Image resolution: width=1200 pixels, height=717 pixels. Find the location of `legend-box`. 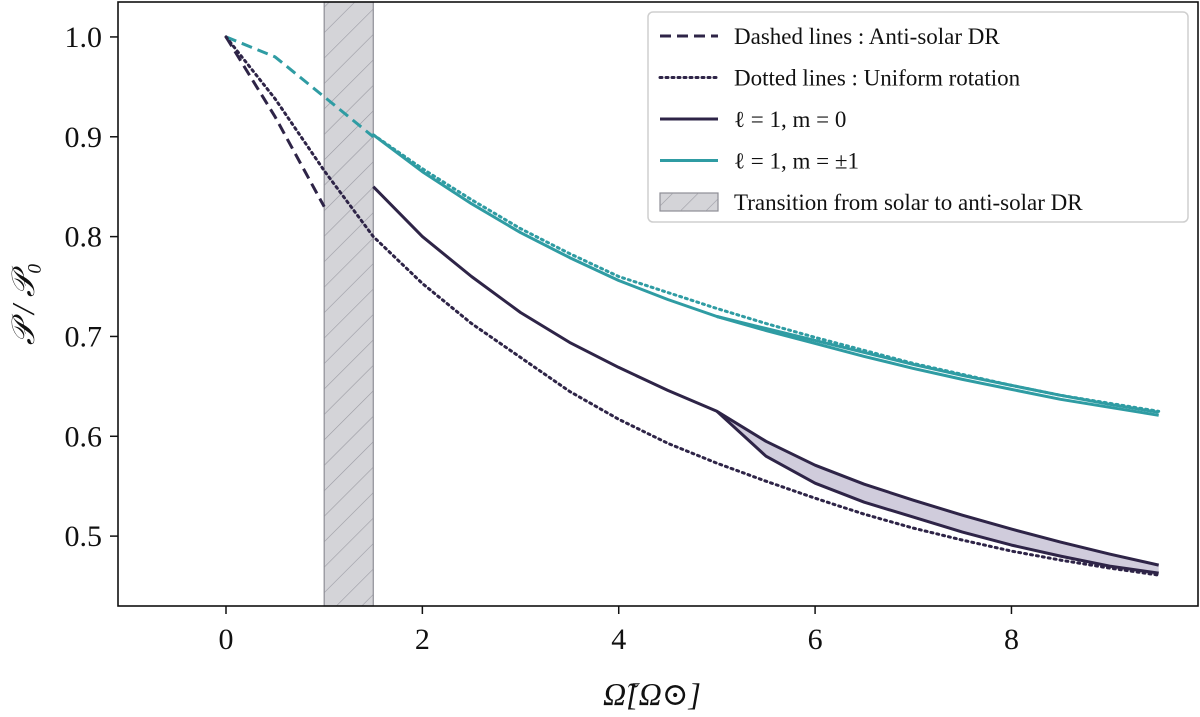

legend-box is located at coordinates (918, 117).